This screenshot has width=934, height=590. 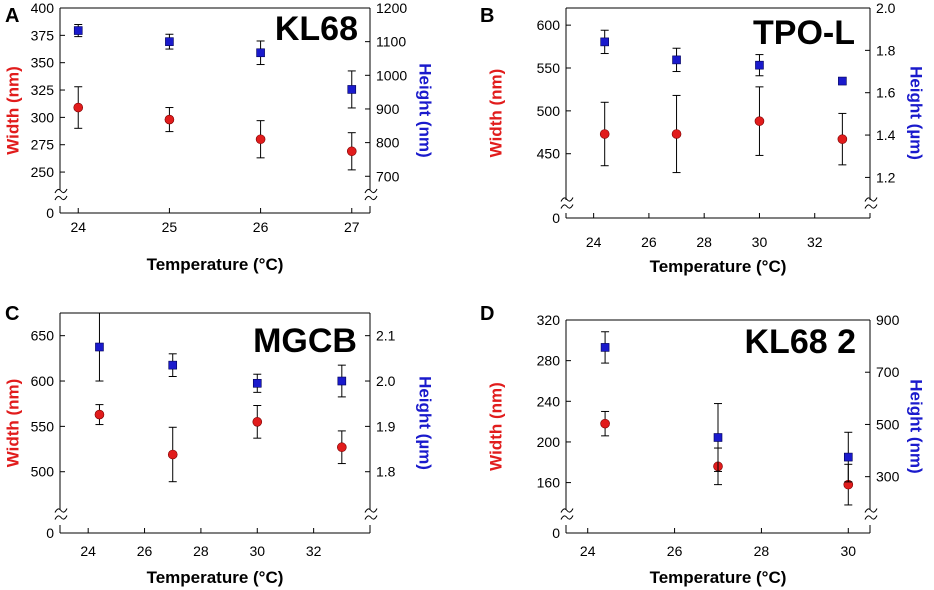 What do you see at coordinates (43, 117) in the screenshot?
I see `y-tick-label: 300` at bounding box center [43, 117].